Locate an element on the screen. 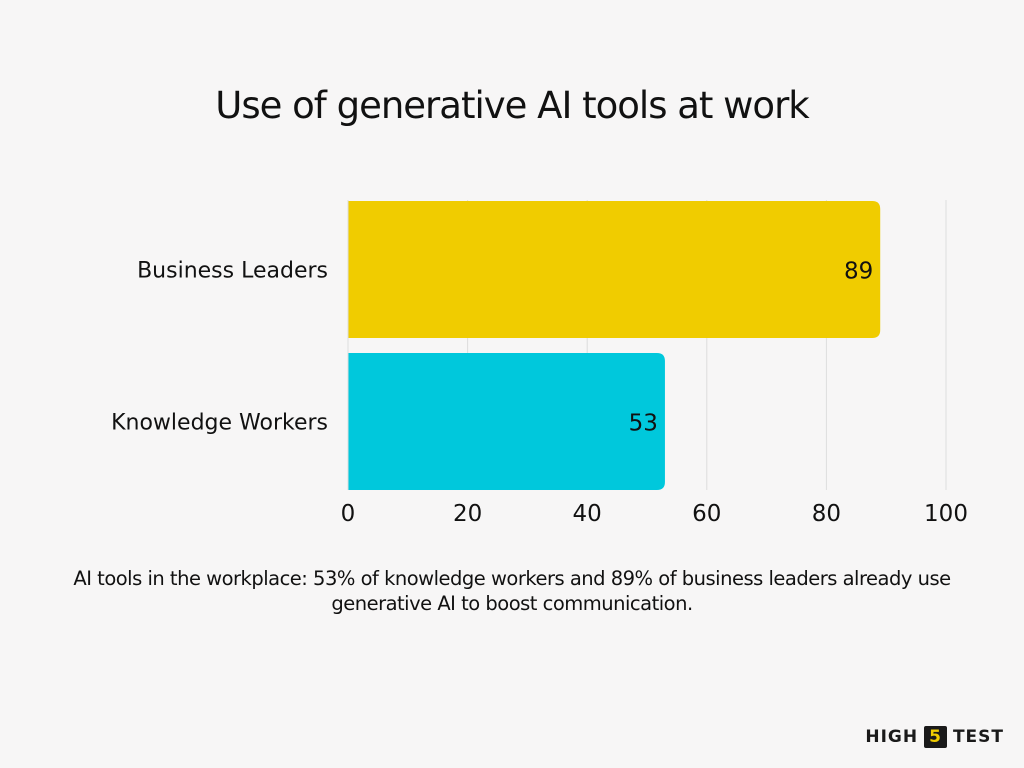 Image resolution: width=1024 pixels, height=768 pixels. x-tick-label-2: 40 is located at coordinates (587, 514).